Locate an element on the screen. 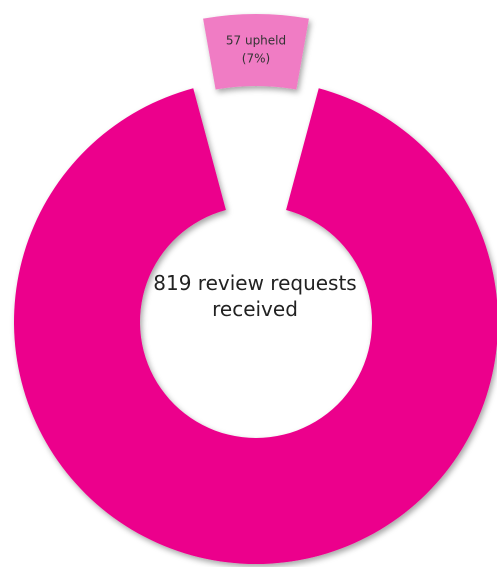  segment-label: 57 upheld is located at coordinates (256, 41).